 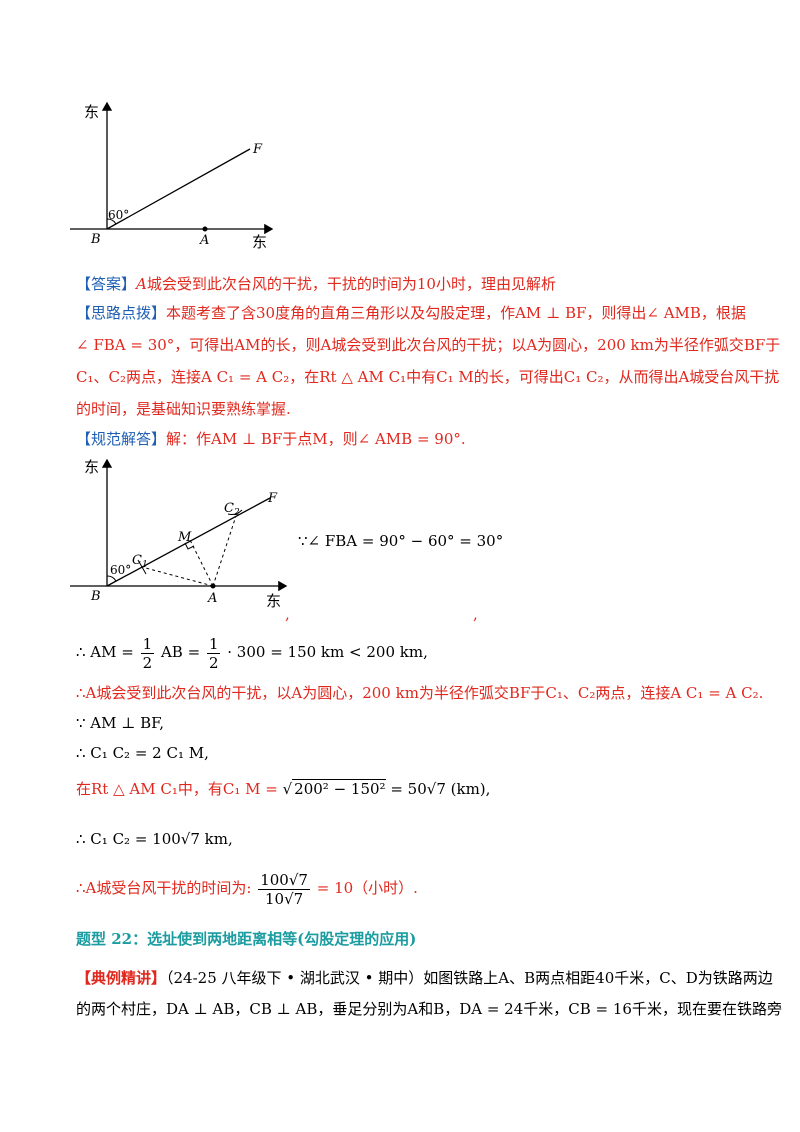 I want to click on seg-am, so click(x=201, y=563).